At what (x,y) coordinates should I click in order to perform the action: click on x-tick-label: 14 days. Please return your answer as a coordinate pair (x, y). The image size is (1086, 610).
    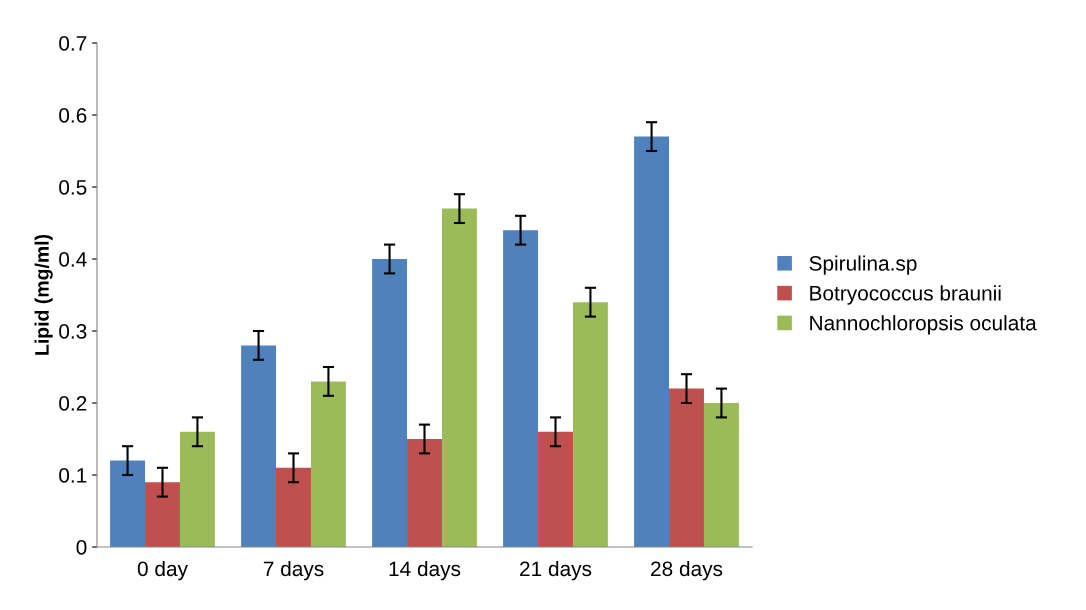
    Looking at the image, I should click on (425, 570).